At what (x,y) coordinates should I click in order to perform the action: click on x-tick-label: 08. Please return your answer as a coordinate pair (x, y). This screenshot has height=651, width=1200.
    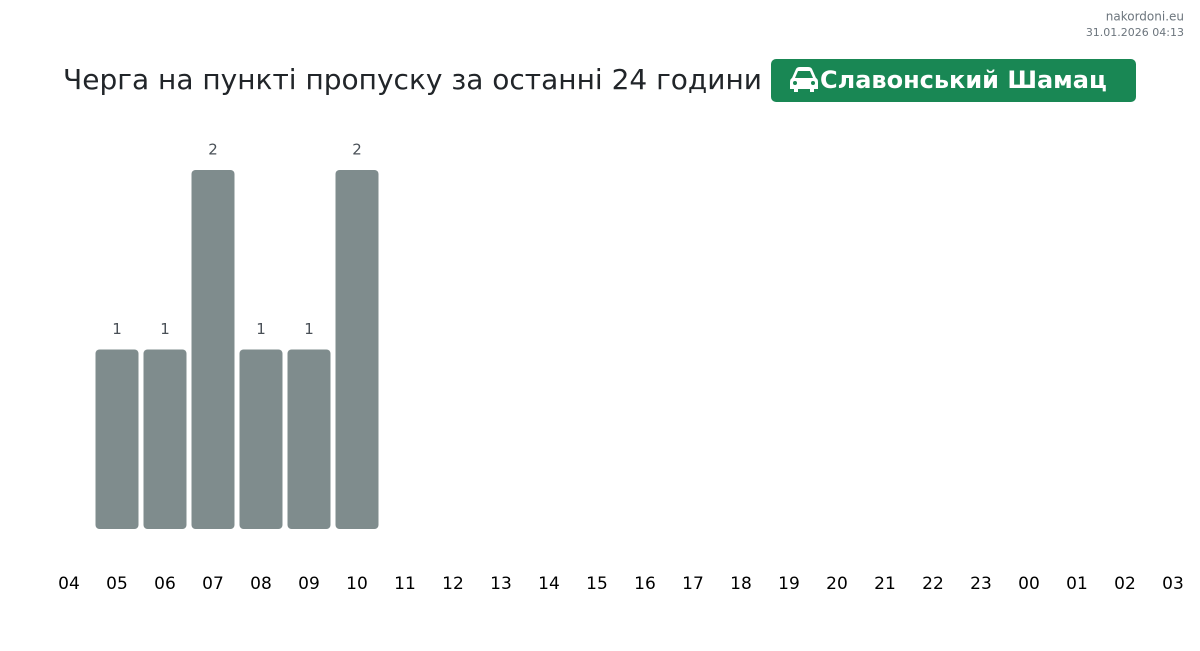
    Looking at the image, I should click on (261, 584).